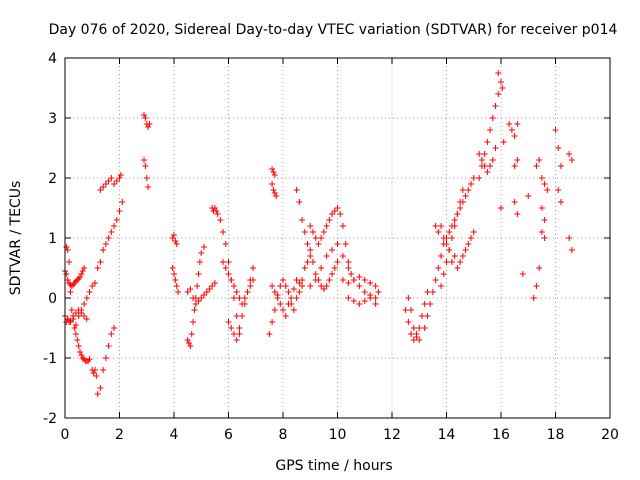 The width and height of the screenshot is (640, 480). What do you see at coordinates (274, 182) in the screenshot?
I see `series-arc16` at bounding box center [274, 182].